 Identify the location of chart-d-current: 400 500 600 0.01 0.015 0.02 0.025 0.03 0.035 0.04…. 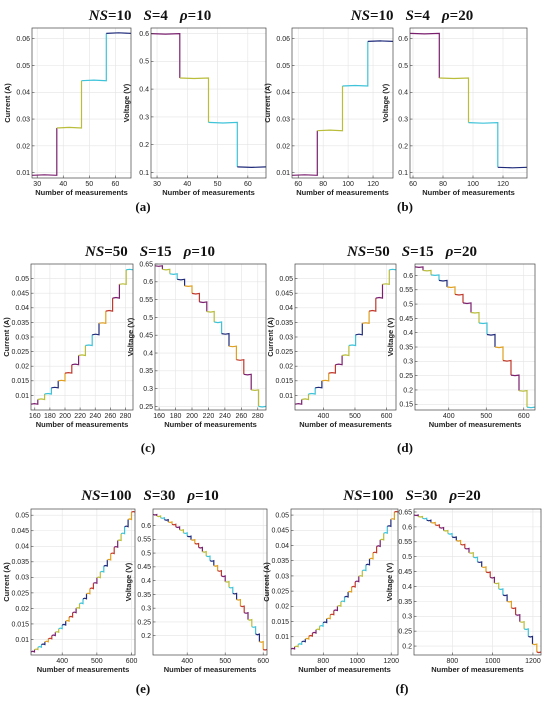
(331, 346).